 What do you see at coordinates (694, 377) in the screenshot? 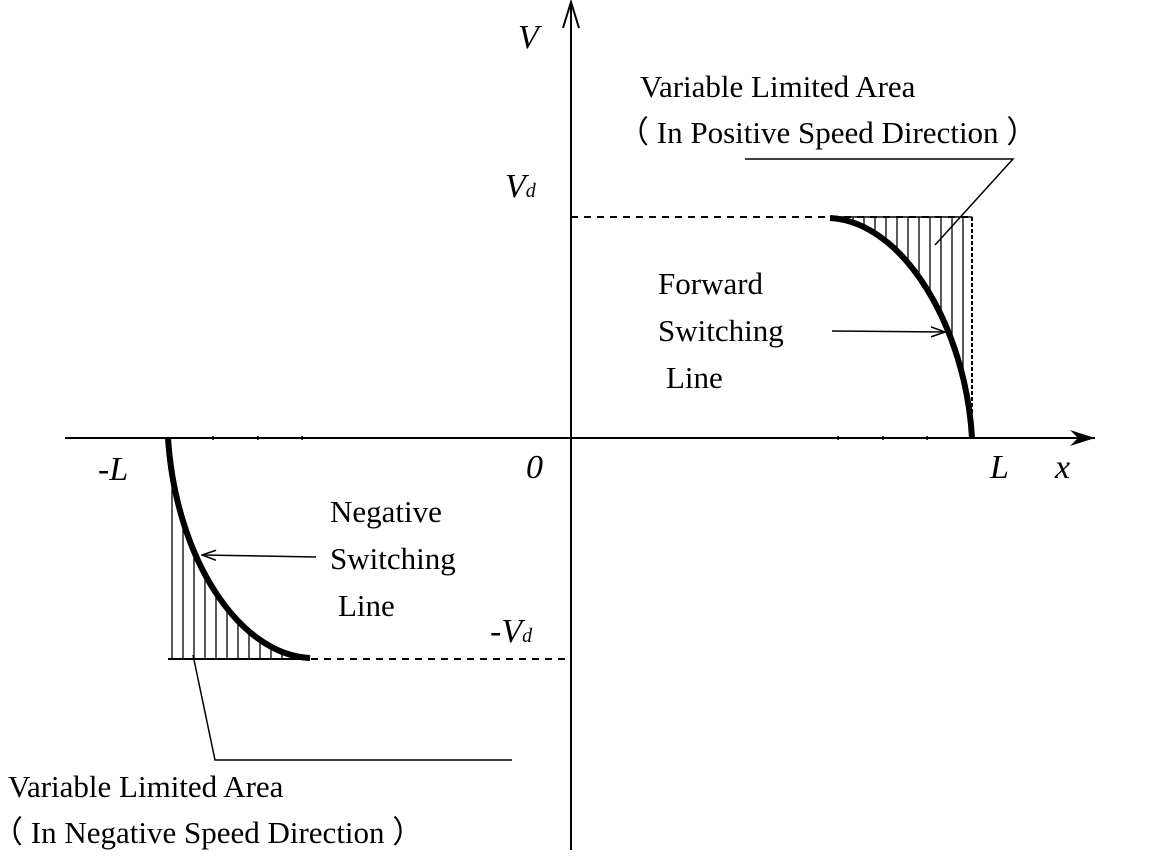
I see `forward-label-3: Line` at bounding box center [694, 377].